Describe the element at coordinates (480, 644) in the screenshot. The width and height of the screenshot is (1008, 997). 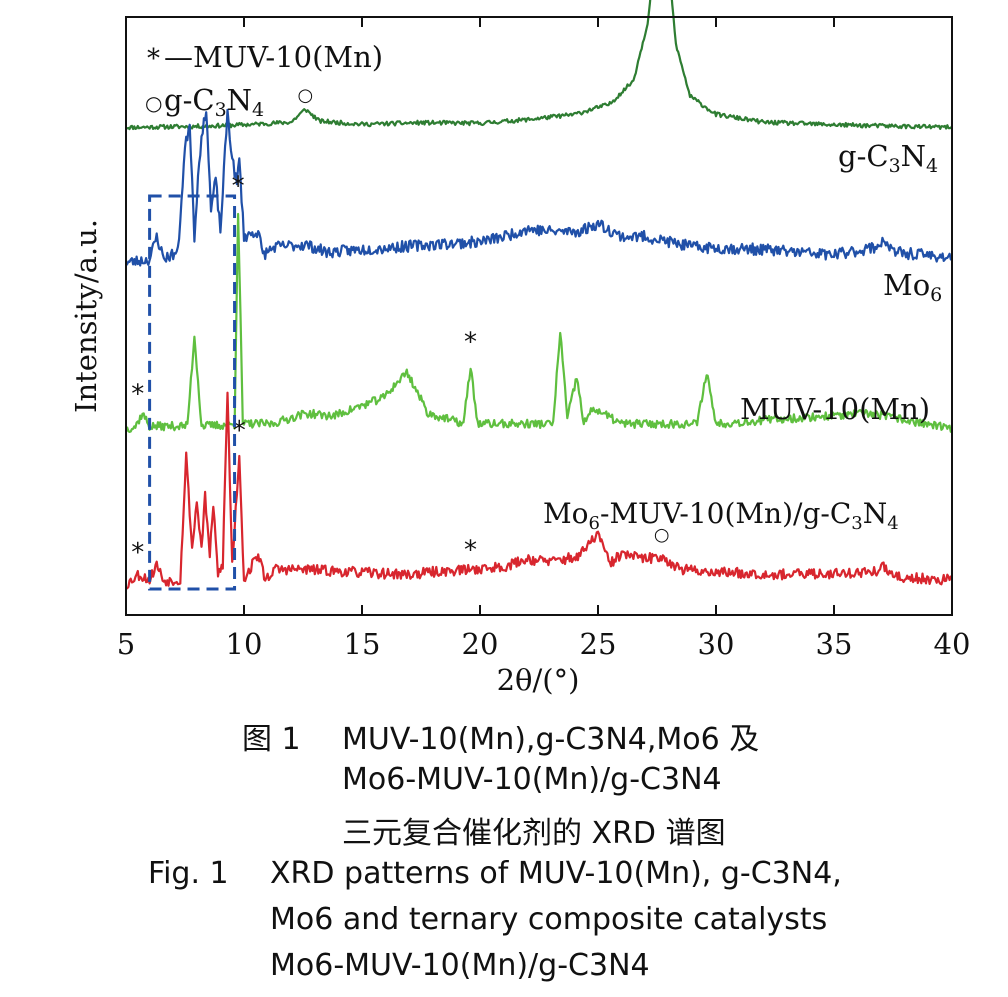
I see `x-tick-label-20: 20` at that location.